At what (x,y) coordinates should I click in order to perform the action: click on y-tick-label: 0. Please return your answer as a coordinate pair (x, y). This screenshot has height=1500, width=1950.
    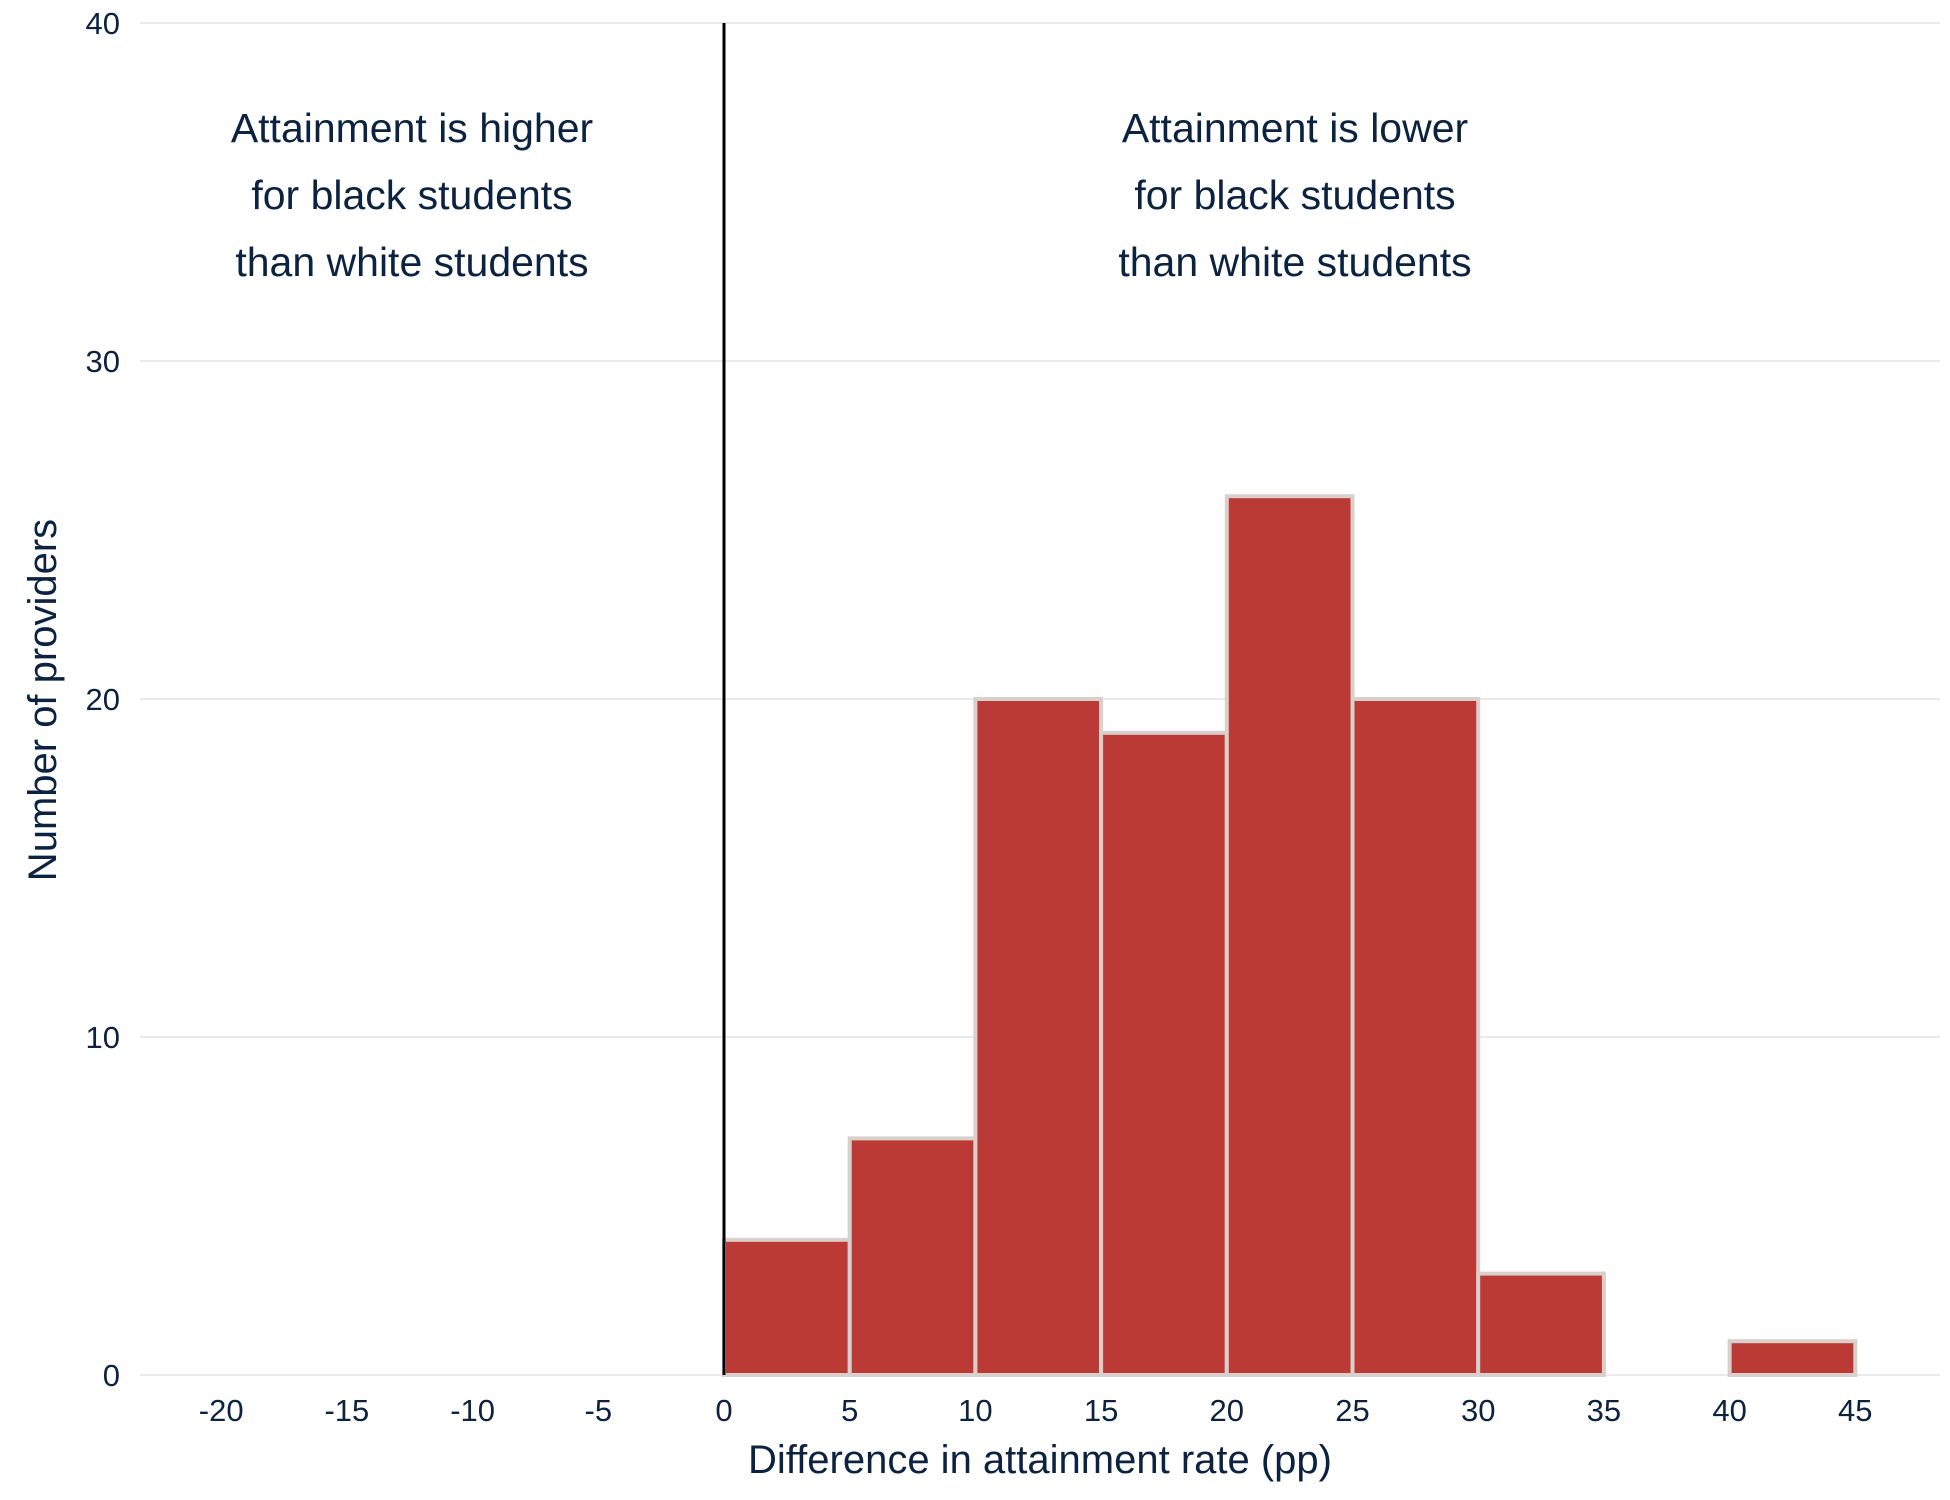
    Looking at the image, I should click on (111, 1375).